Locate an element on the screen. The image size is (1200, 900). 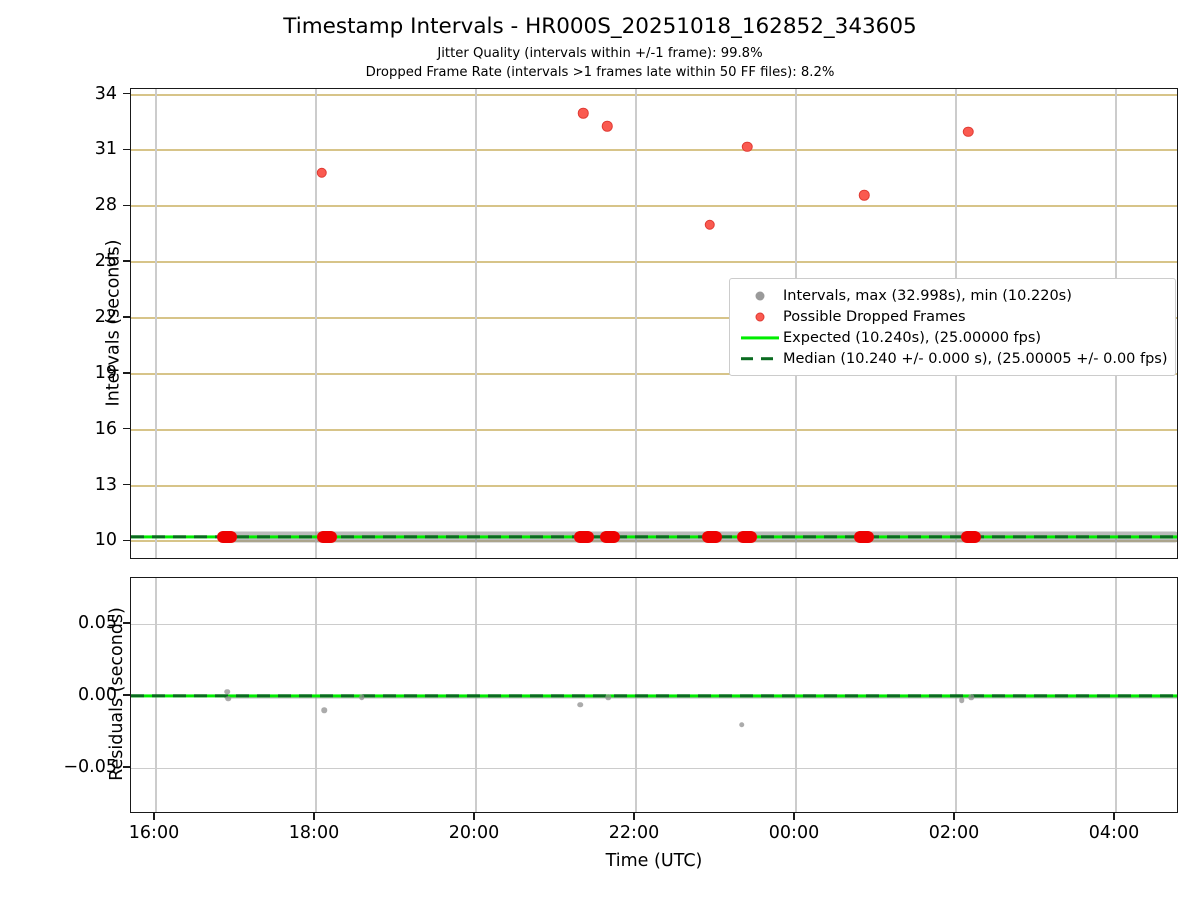
ytick-label-resid-1: 0.00 is located at coordinates (97, 695).